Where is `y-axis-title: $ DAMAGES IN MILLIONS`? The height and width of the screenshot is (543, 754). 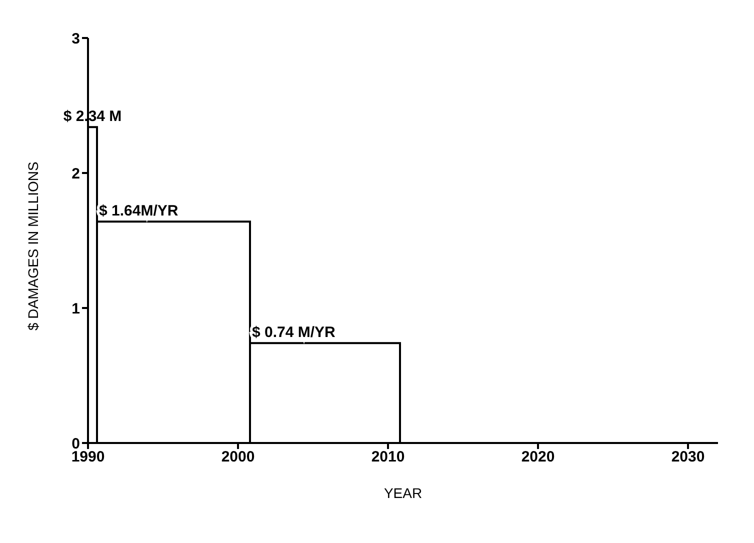
y-axis-title: $ DAMAGES IN MILLIONS is located at coordinates (32, 246).